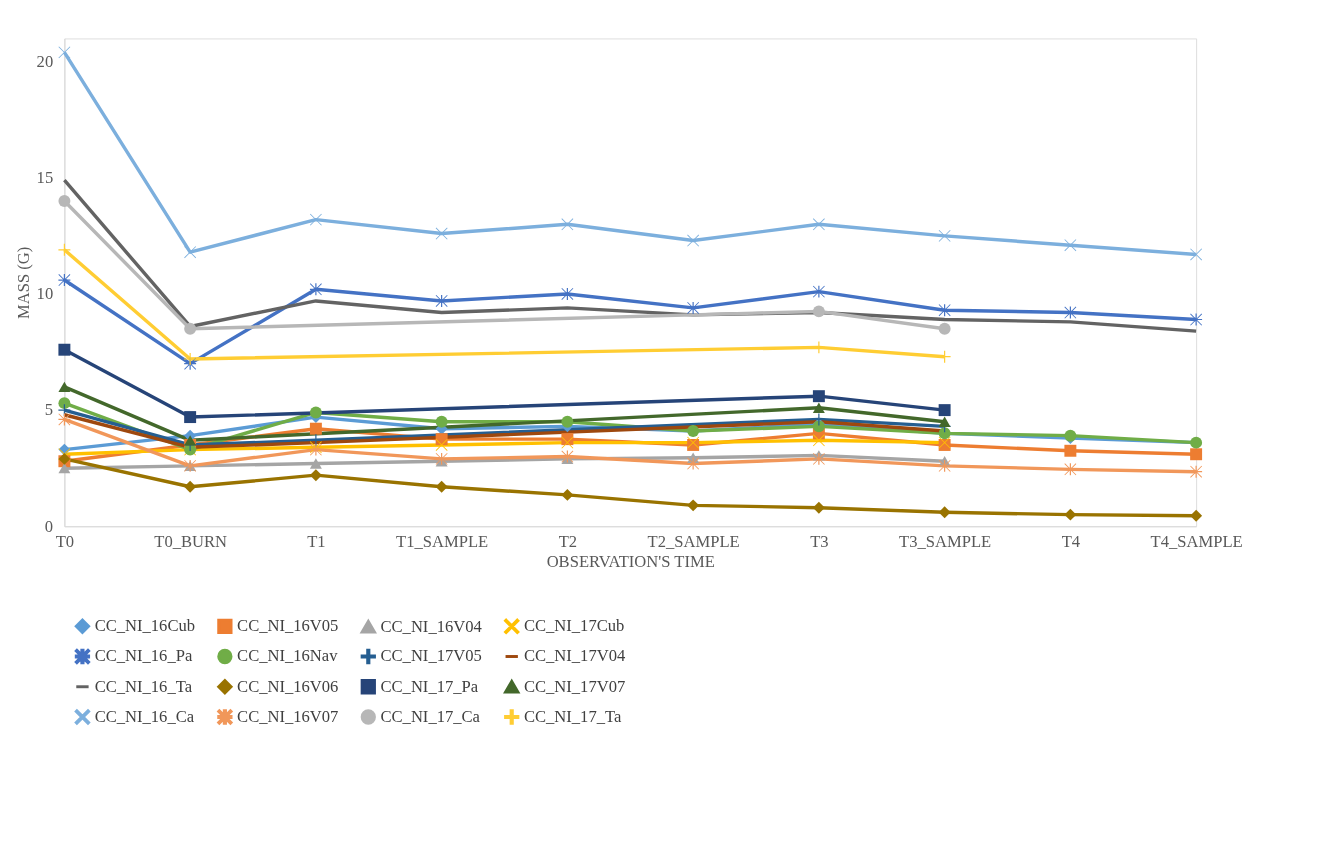 Image resolution: width=1321 pixels, height=858 pixels. I want to click on legend-label: CC_NI_16V06, so click(288, 686).